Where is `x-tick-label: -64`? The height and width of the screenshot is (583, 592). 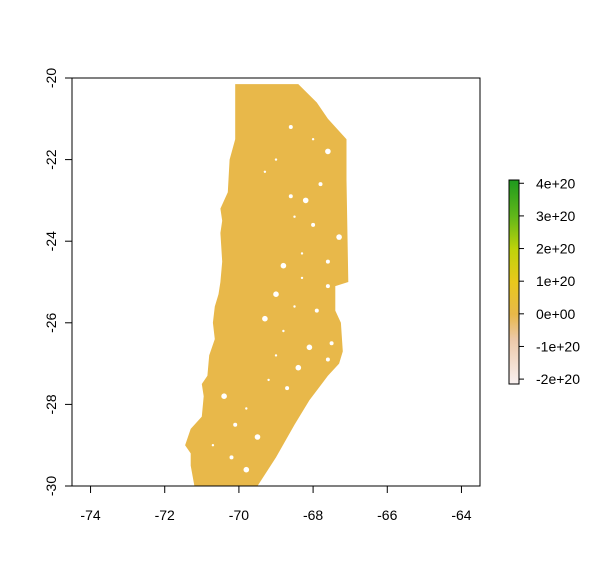
x-tick-label: -64 is located at coordinates (461, 515).